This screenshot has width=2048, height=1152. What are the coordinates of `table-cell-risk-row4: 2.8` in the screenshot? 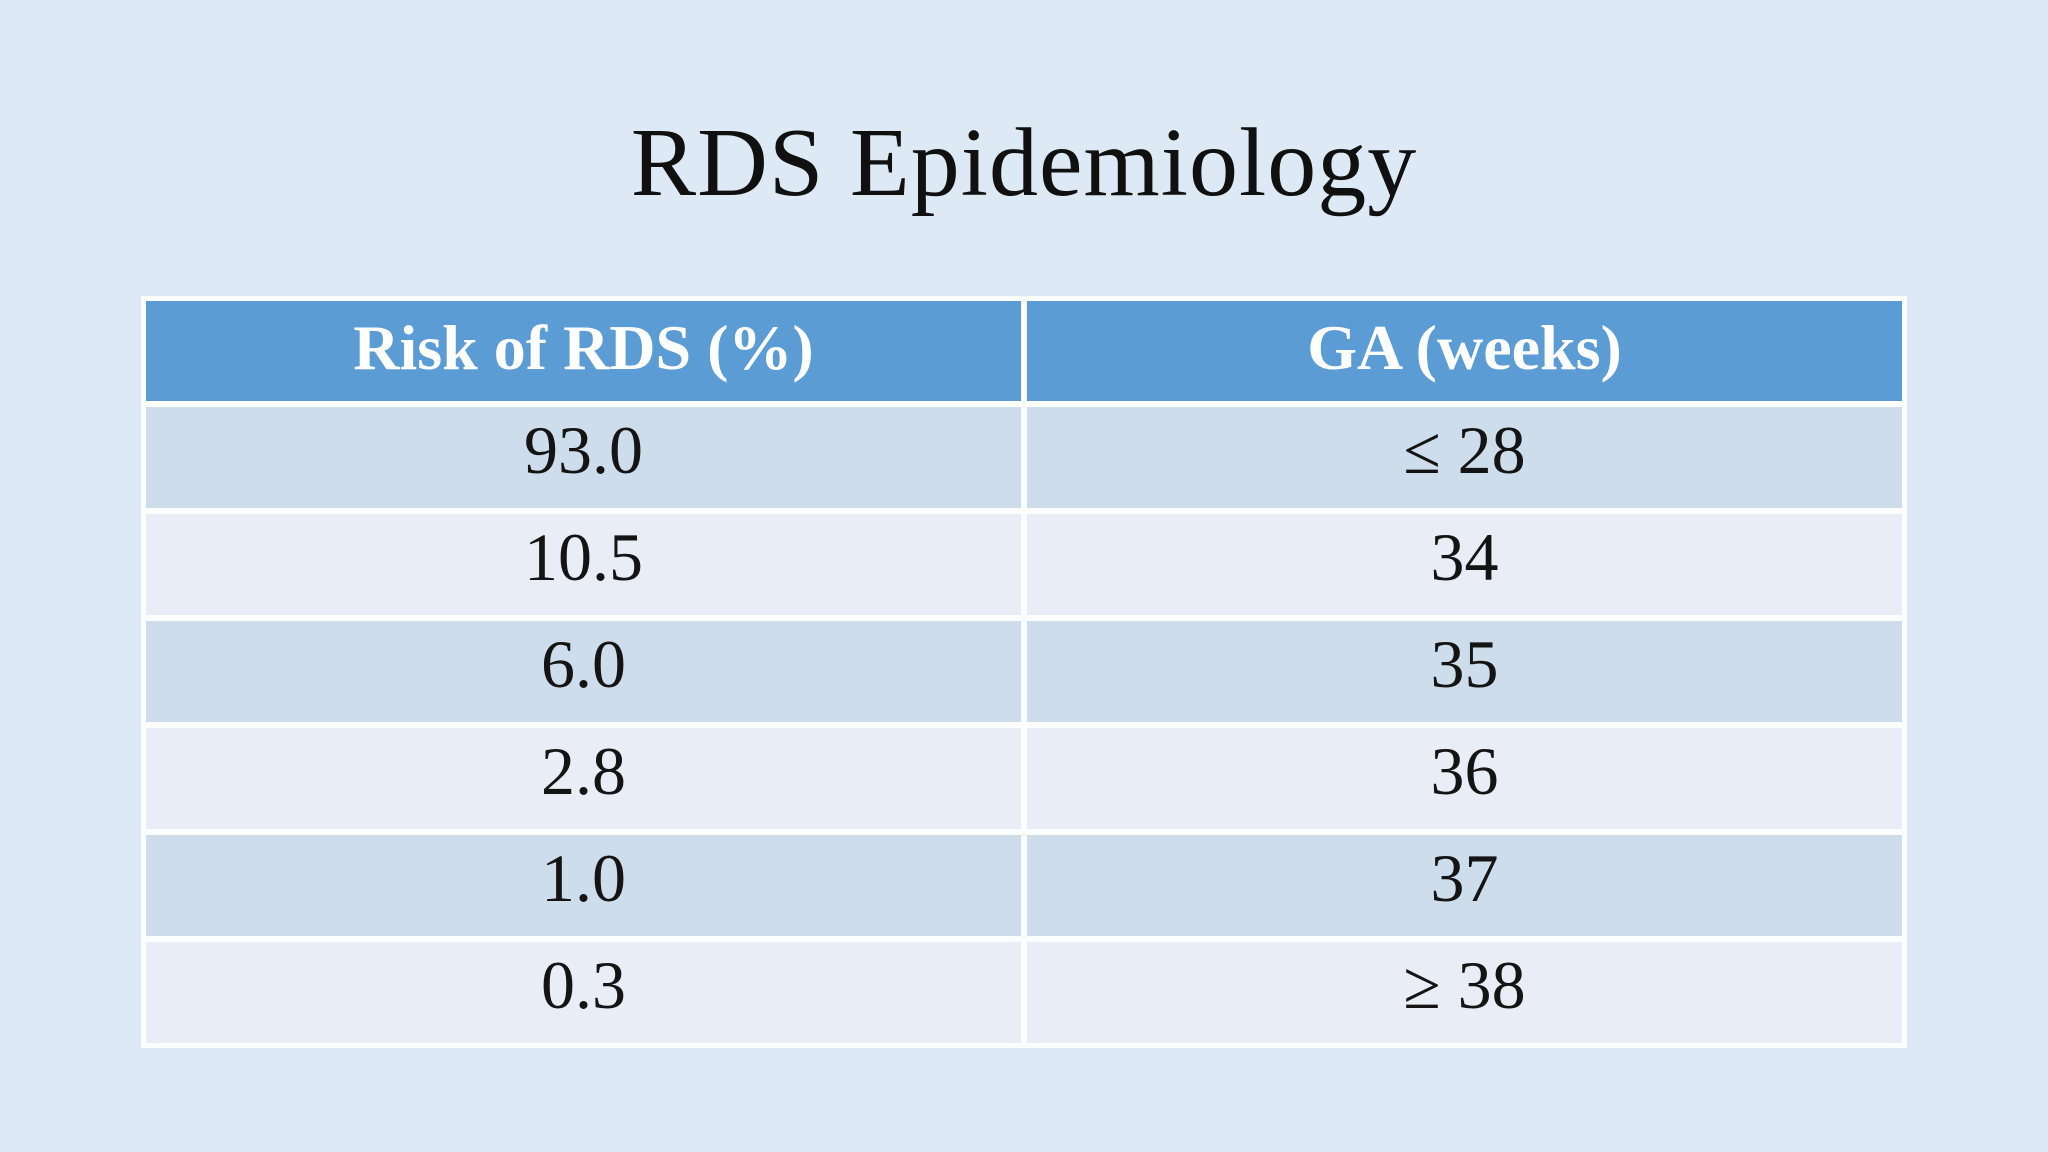 It's located at (583, 778).